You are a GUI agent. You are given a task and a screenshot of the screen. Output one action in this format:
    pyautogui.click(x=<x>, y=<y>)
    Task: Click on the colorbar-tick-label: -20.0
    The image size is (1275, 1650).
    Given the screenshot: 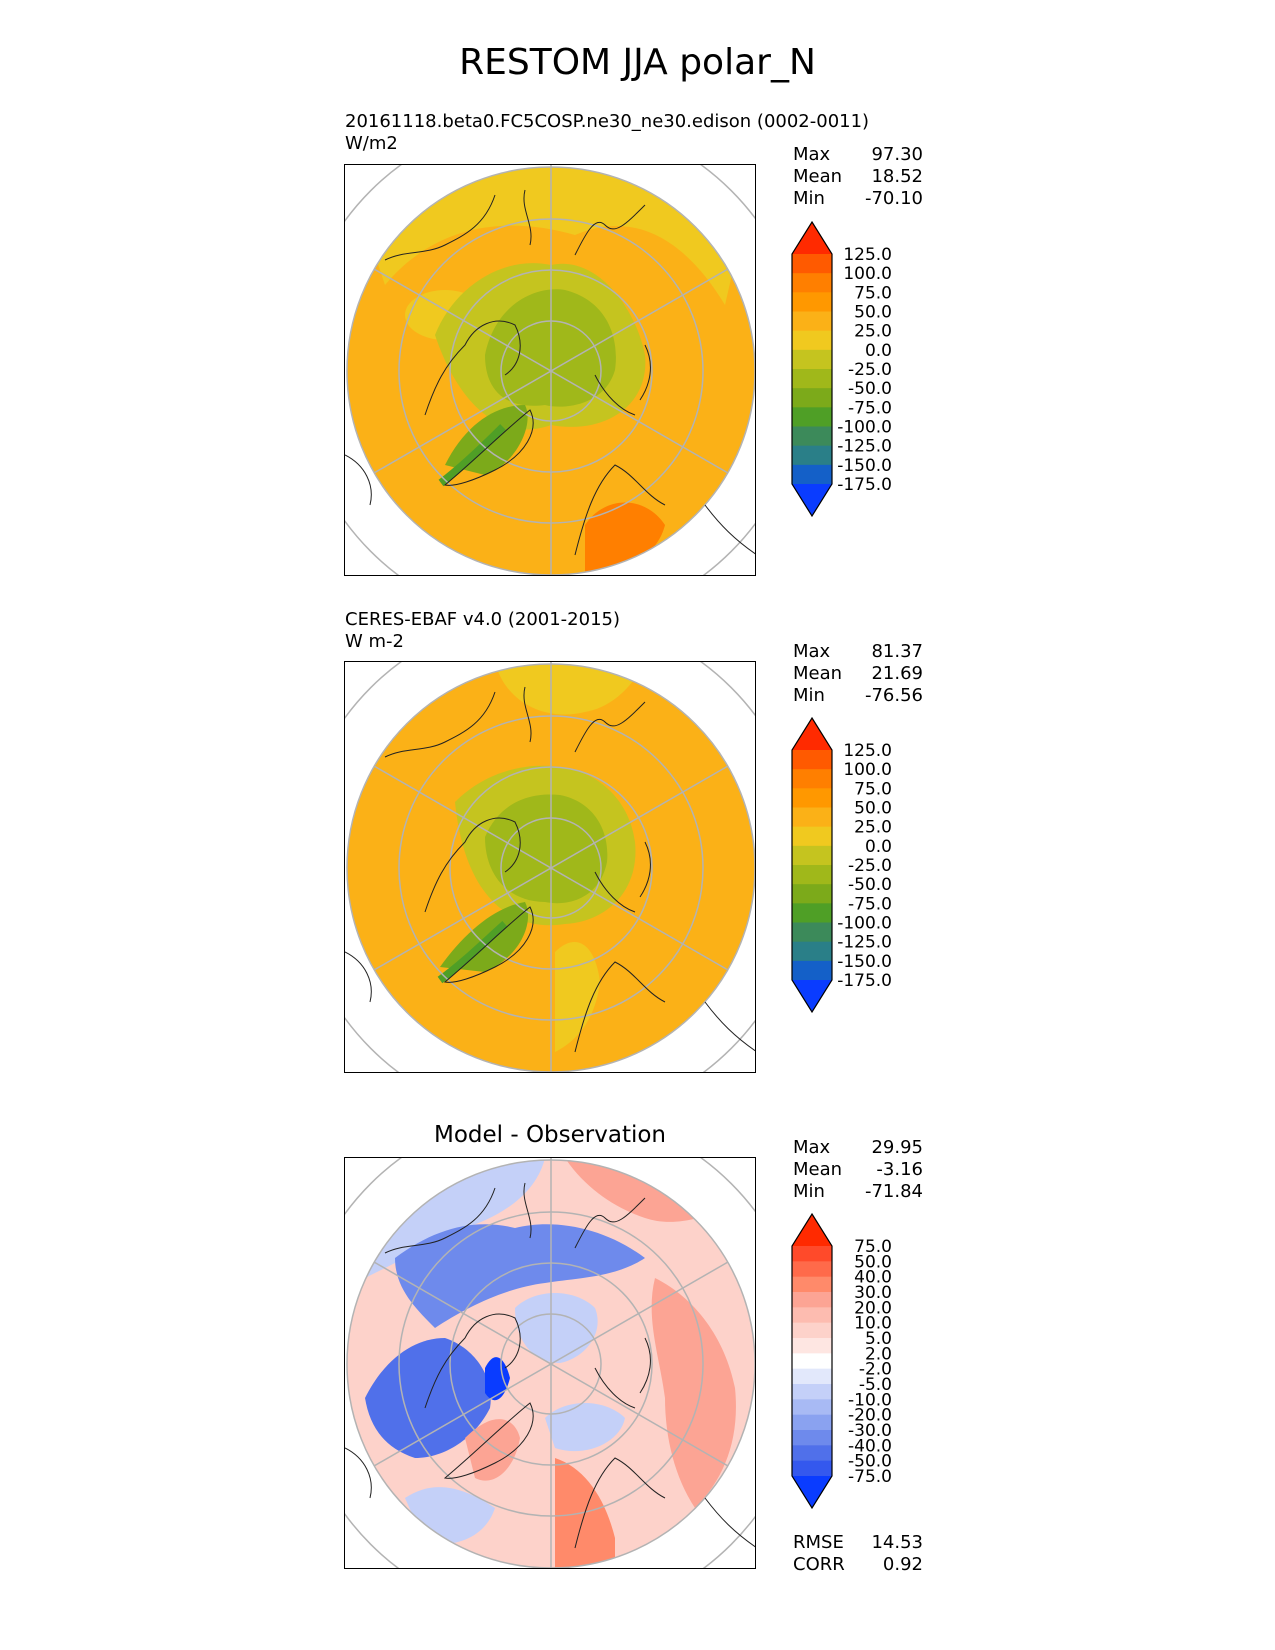 What is the action you would take?
    pyautogui.click(x=870, y=1416)
    